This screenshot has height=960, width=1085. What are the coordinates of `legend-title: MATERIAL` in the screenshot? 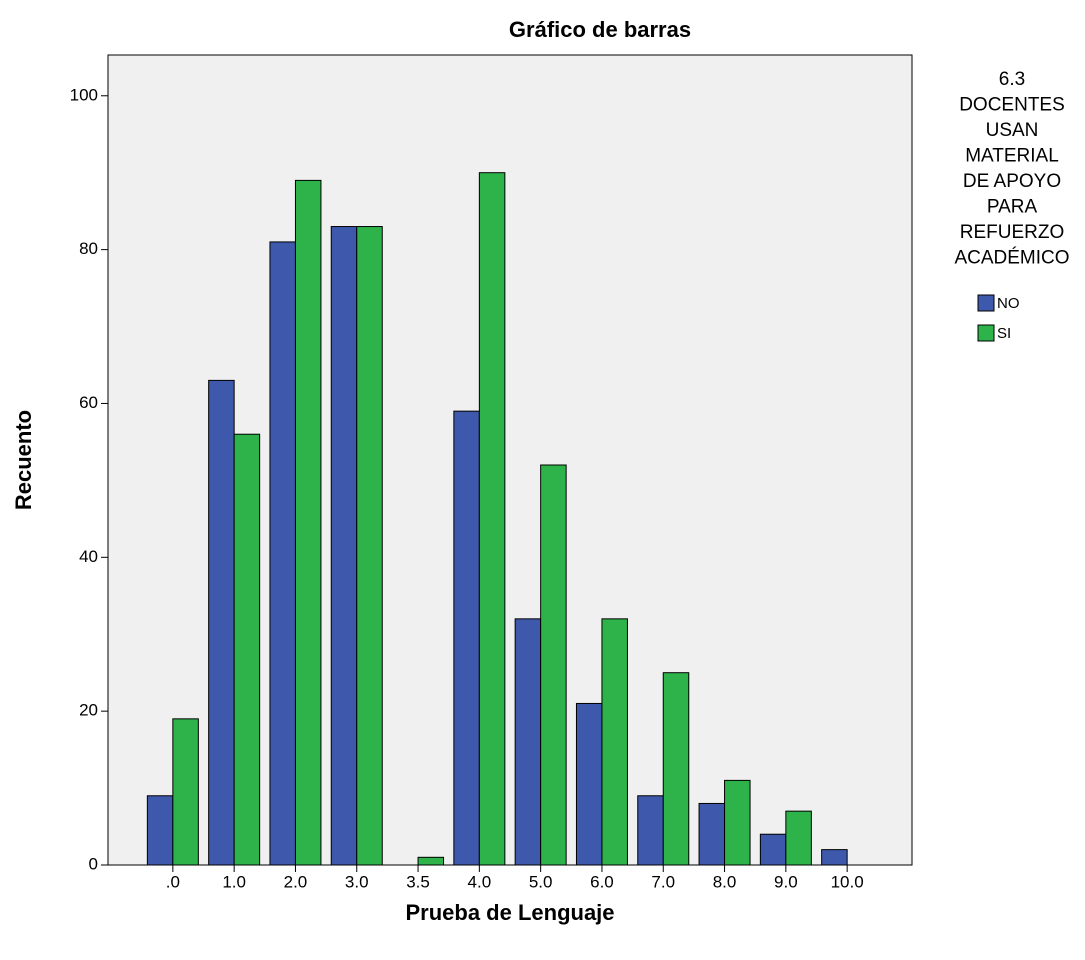 It's located at (1012, 156).